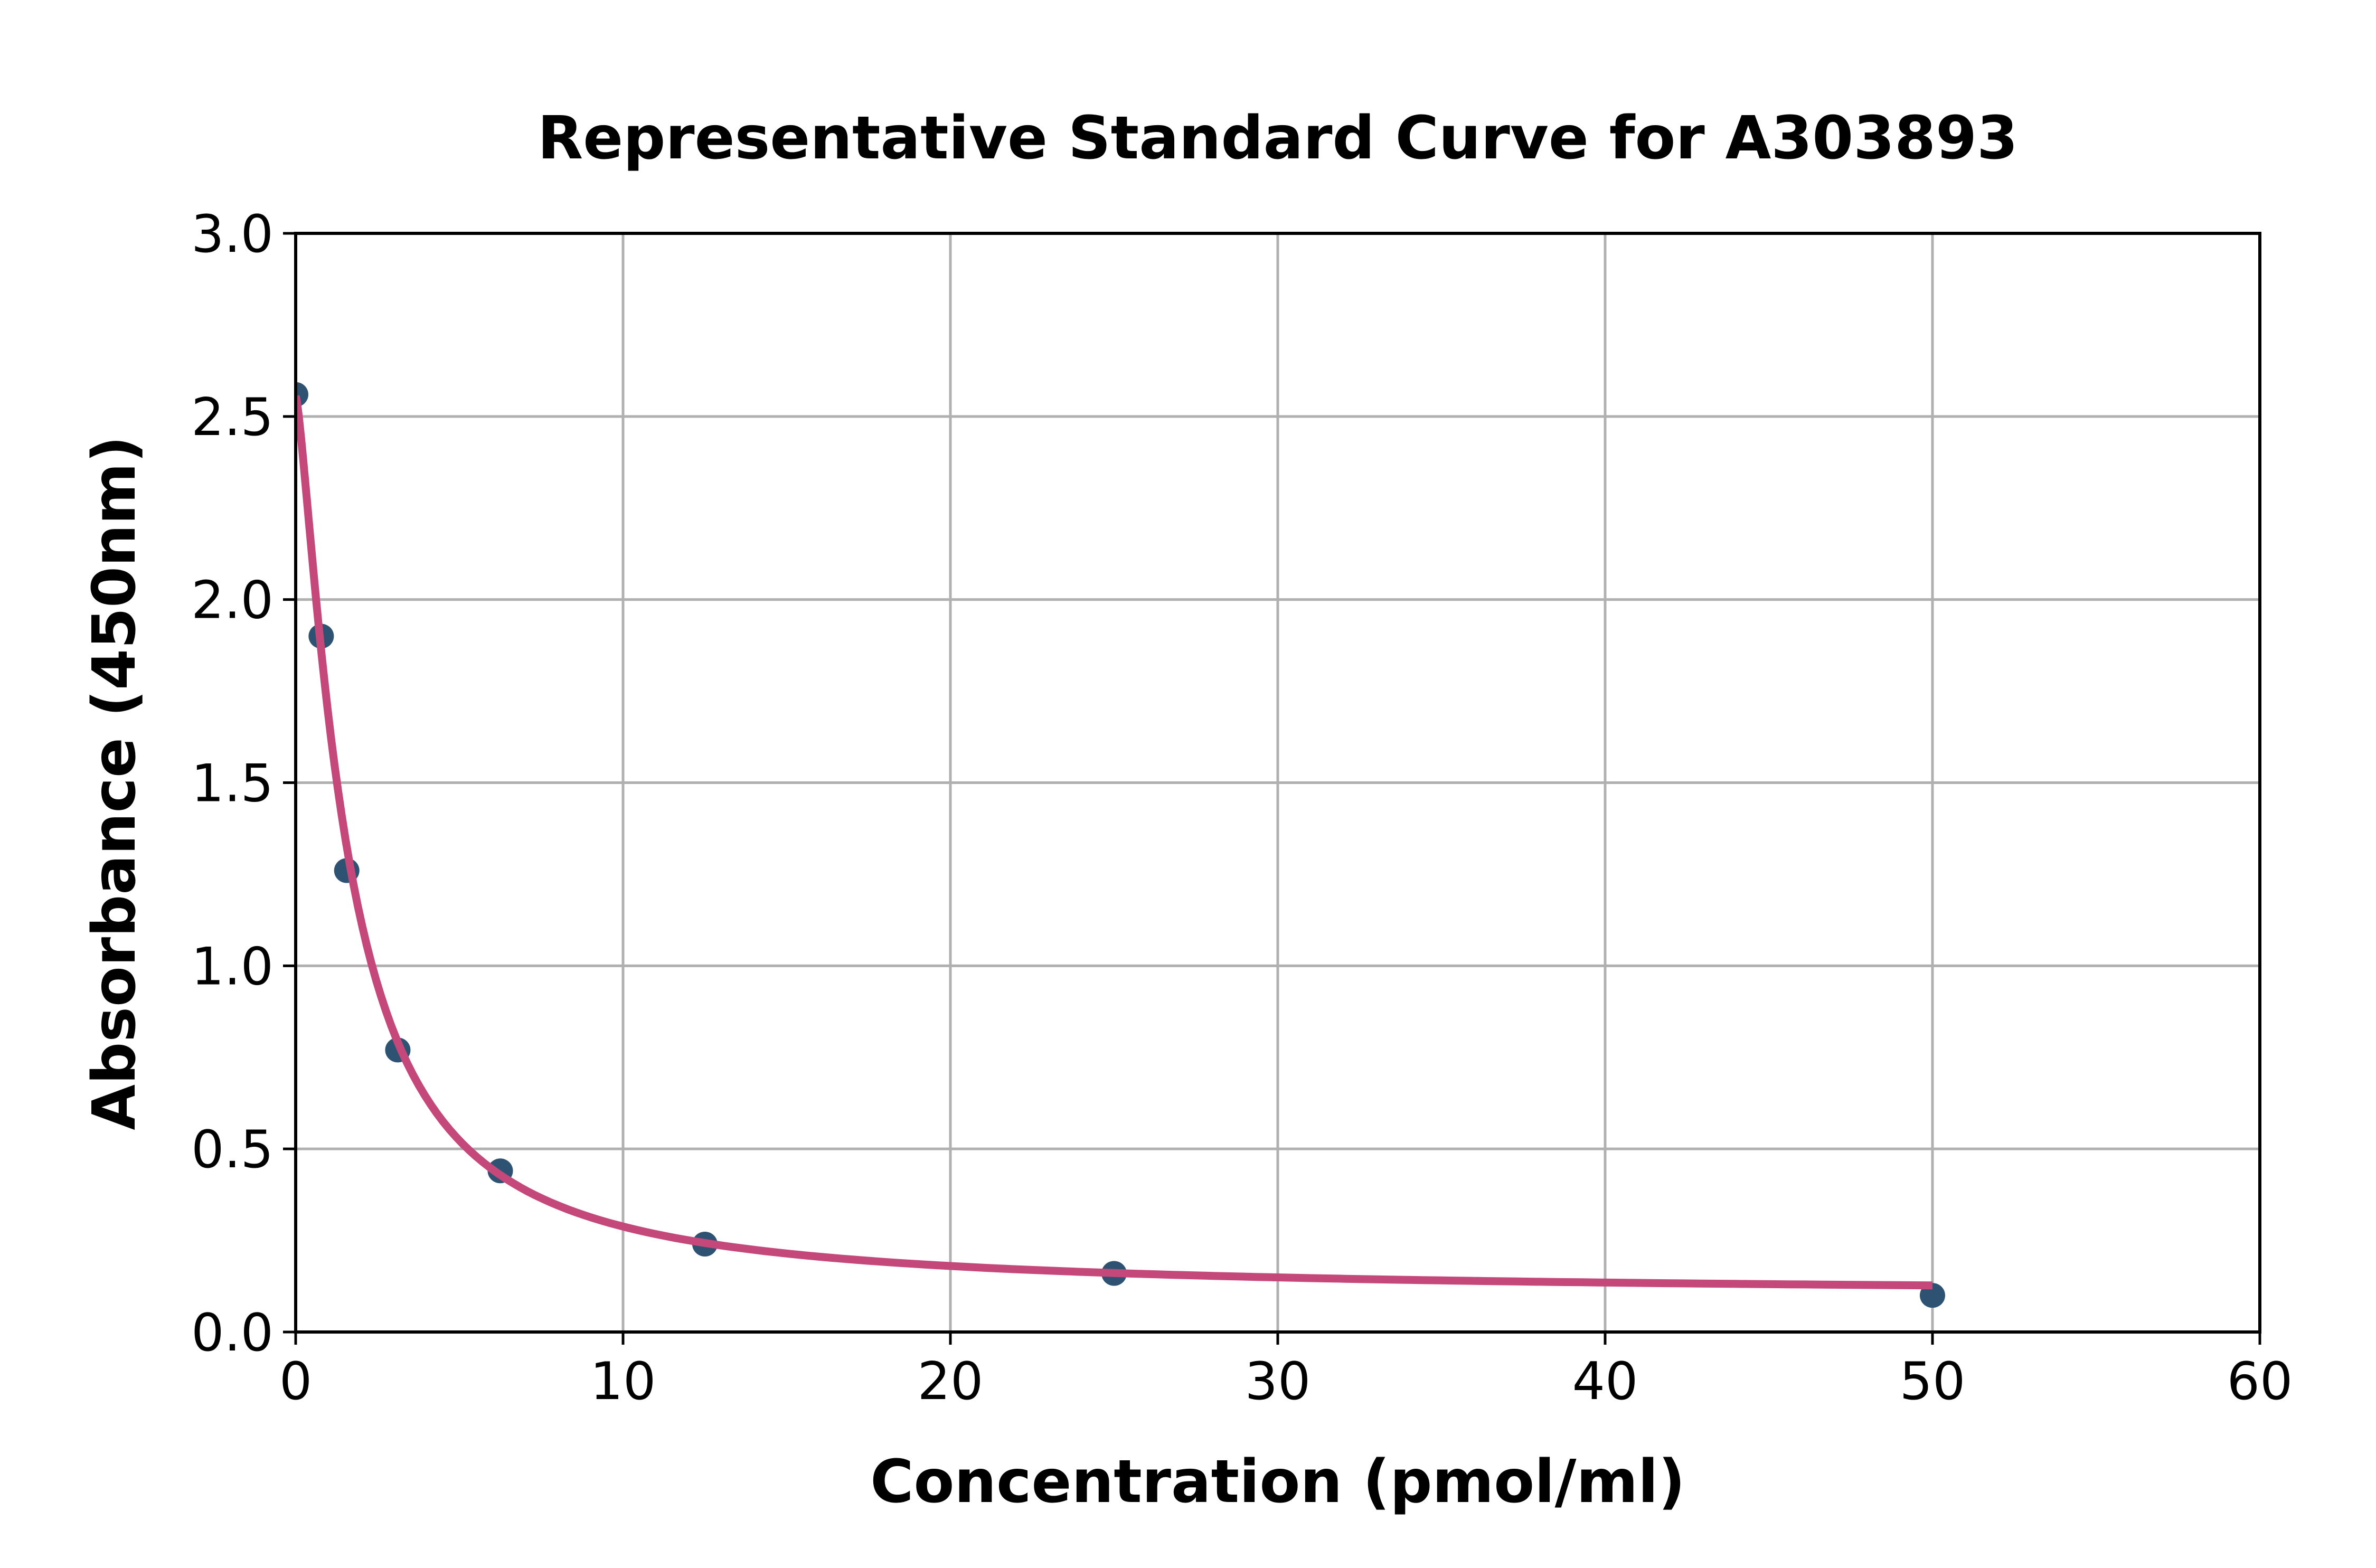  Describe the element at coordinates (233, 967) in the screenshot. I see `y-tick-label: 1.0` at that location.